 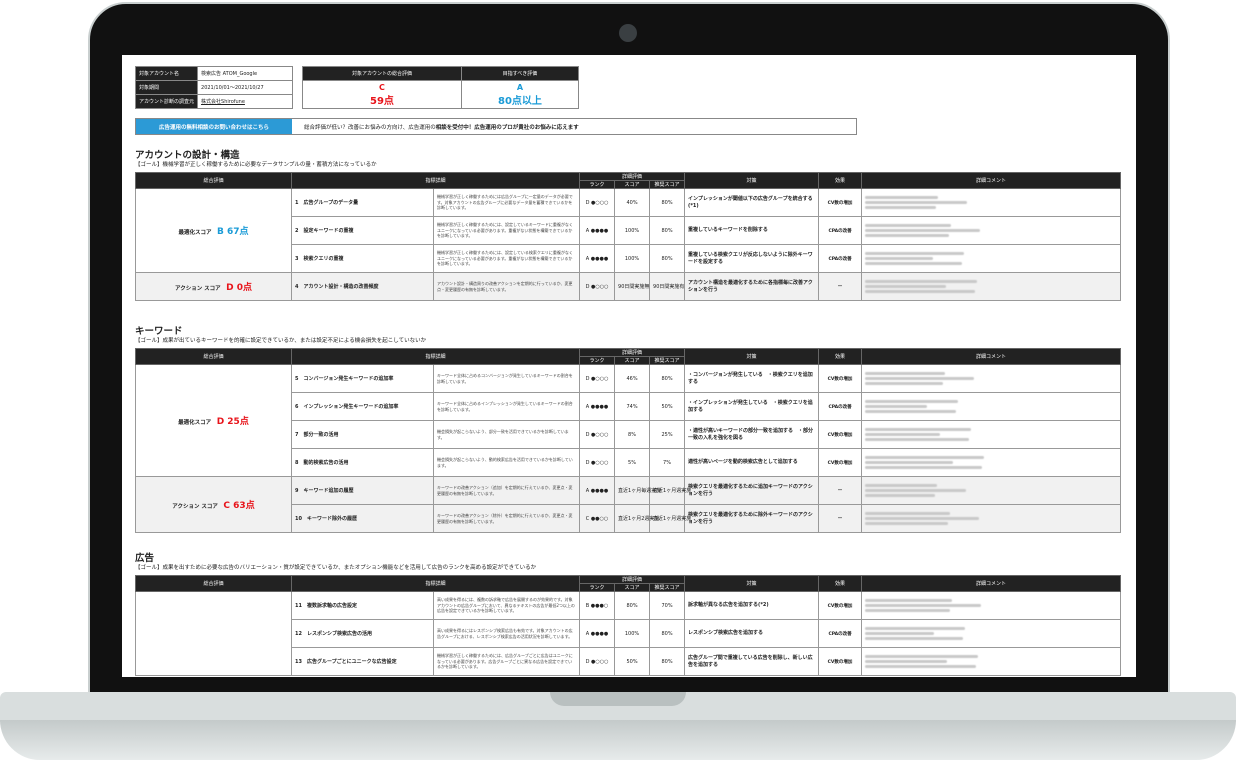 What do you see at coordinates (667, 286) in the screenshot?
I see `metric-rec-score: 90日間実施有` at bounding box center [667, 286].